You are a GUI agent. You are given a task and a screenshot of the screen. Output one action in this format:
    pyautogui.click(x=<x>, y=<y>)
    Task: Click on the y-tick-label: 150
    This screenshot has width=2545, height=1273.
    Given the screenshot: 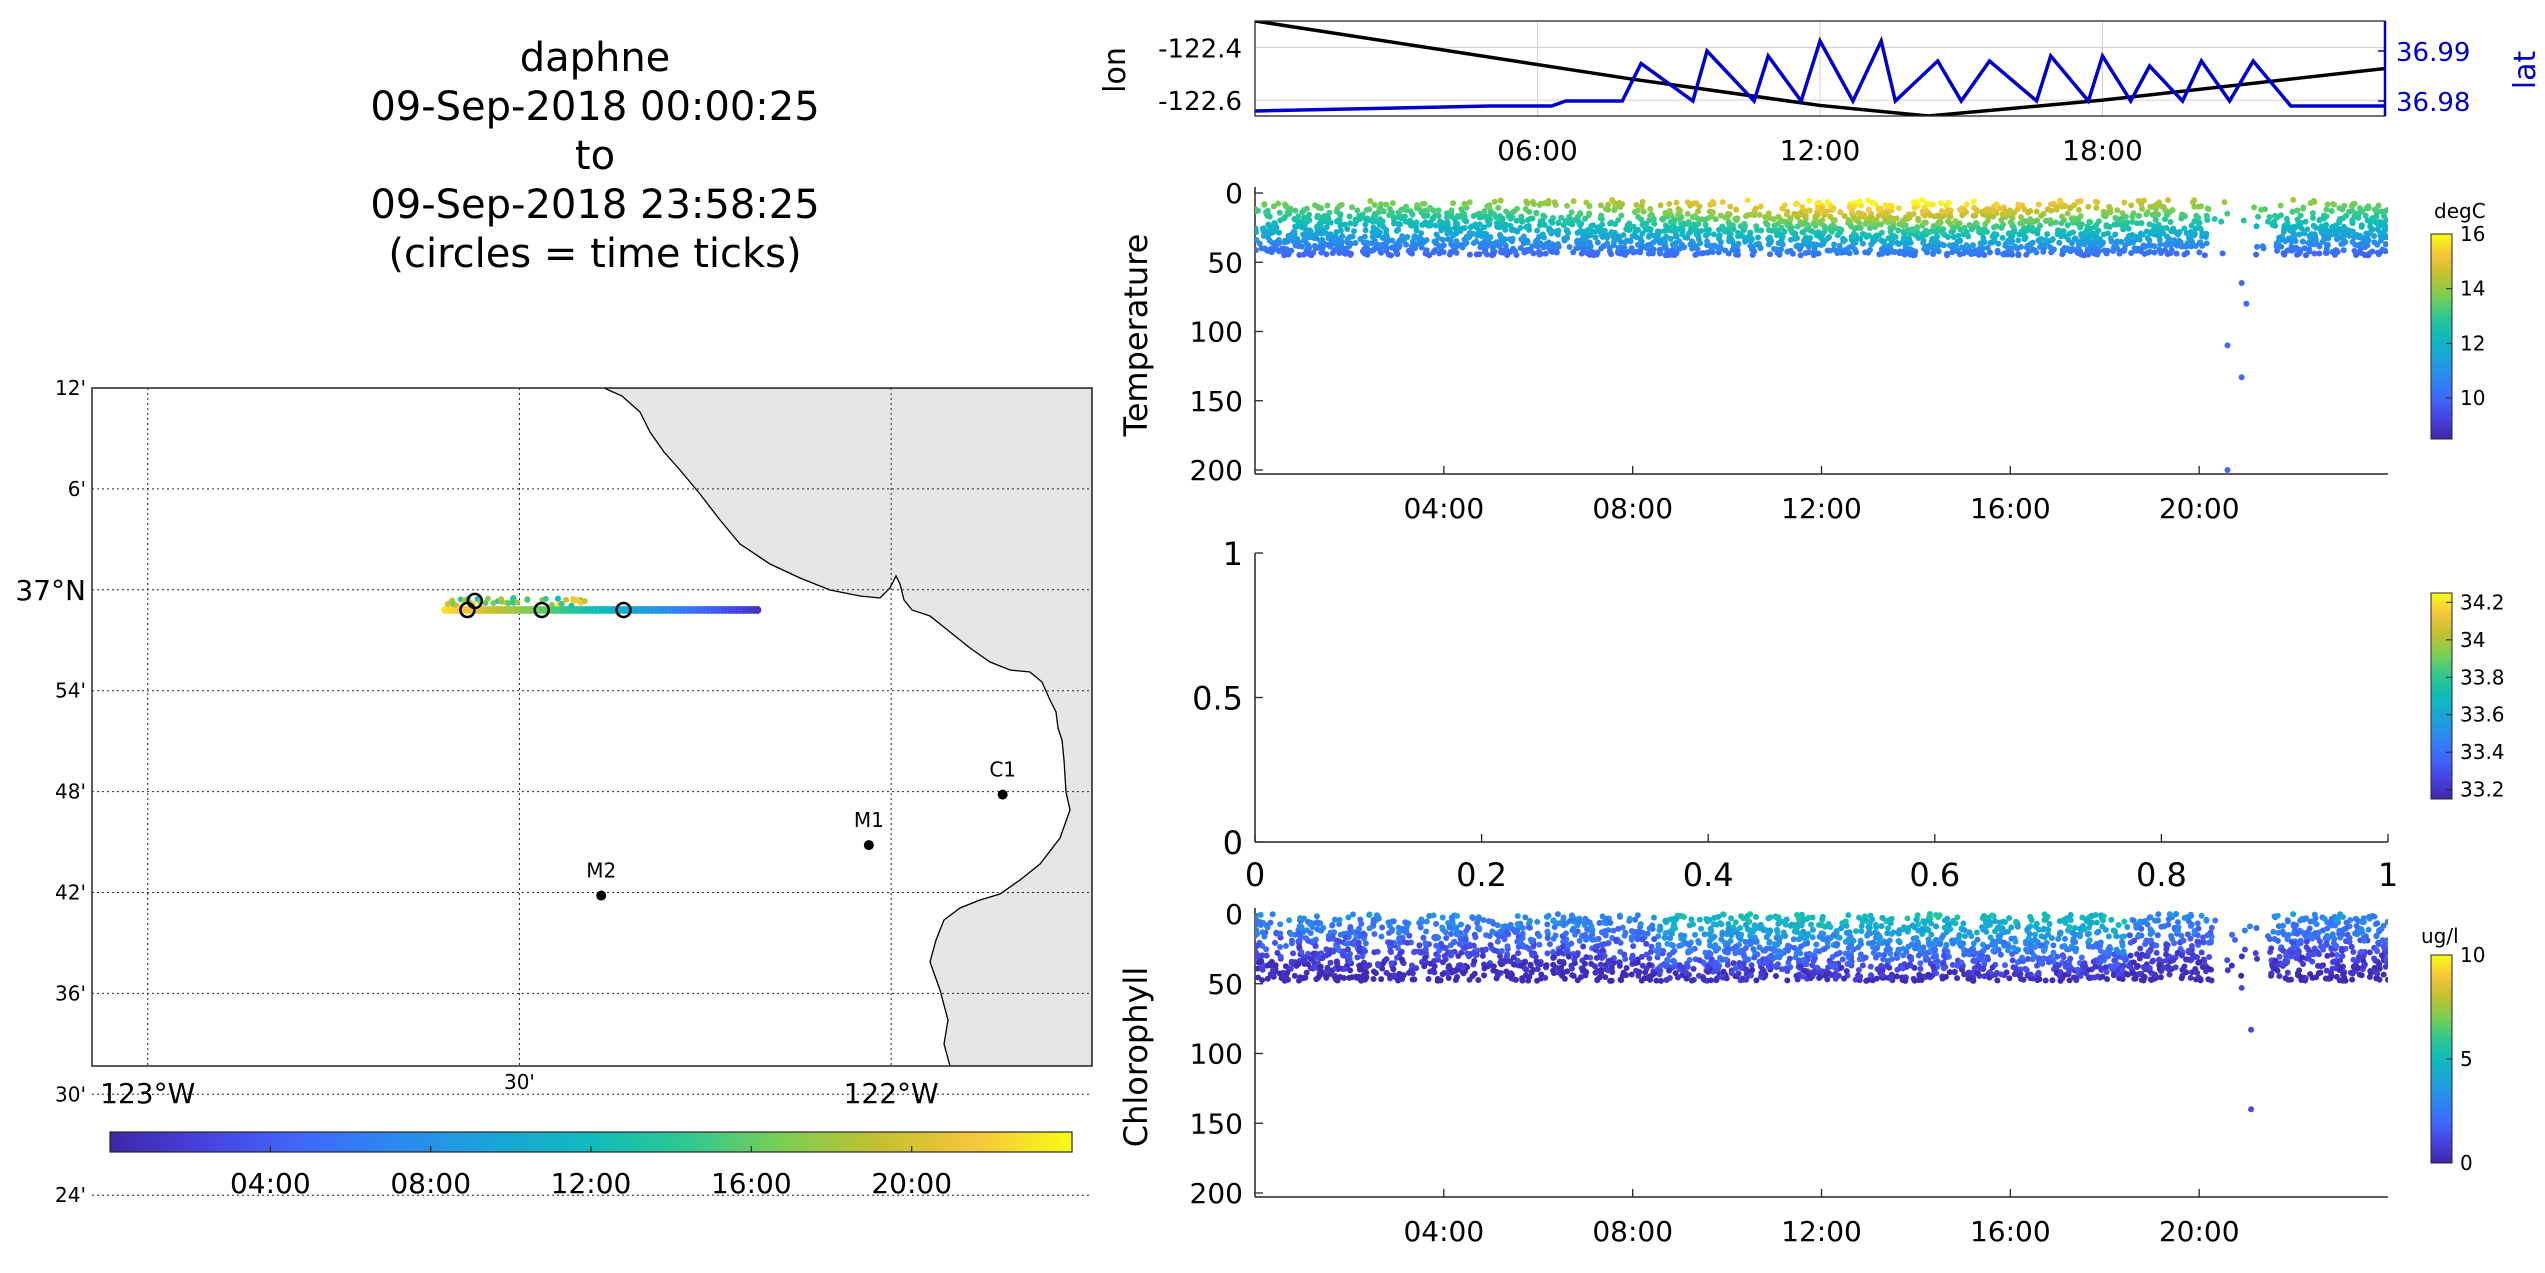 What is the action you would take?
    pyautogui.click(x=1216, y=401)
    